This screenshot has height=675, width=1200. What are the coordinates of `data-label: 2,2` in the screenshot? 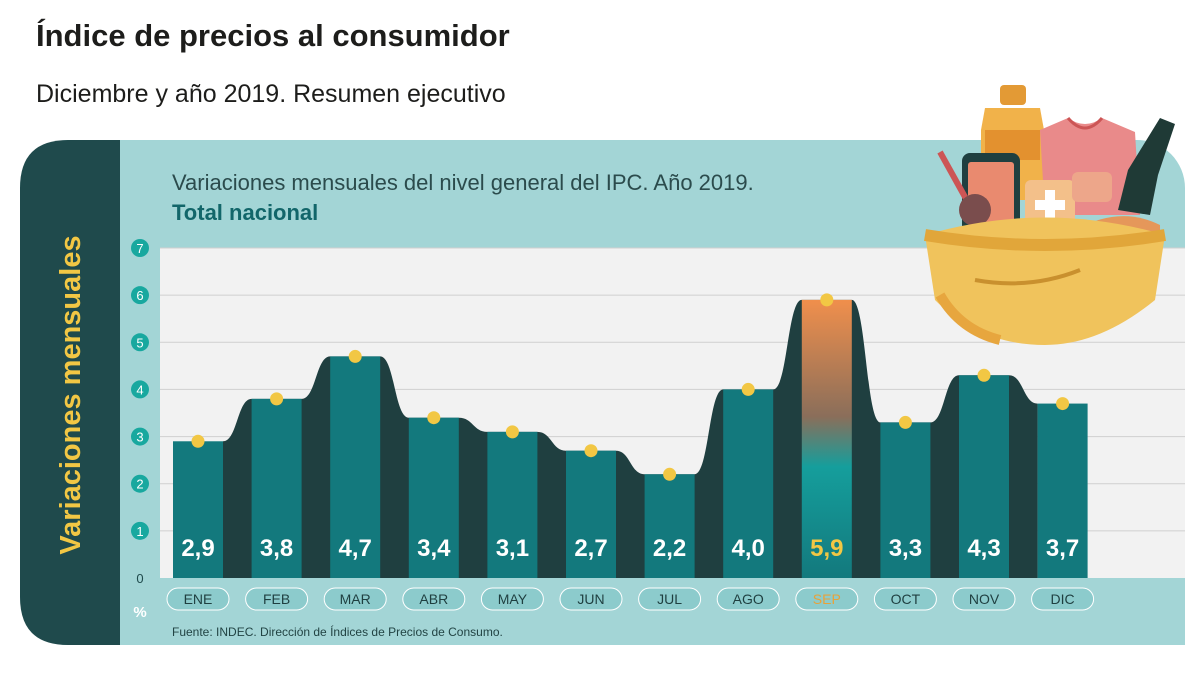 It's located at (669, 548).